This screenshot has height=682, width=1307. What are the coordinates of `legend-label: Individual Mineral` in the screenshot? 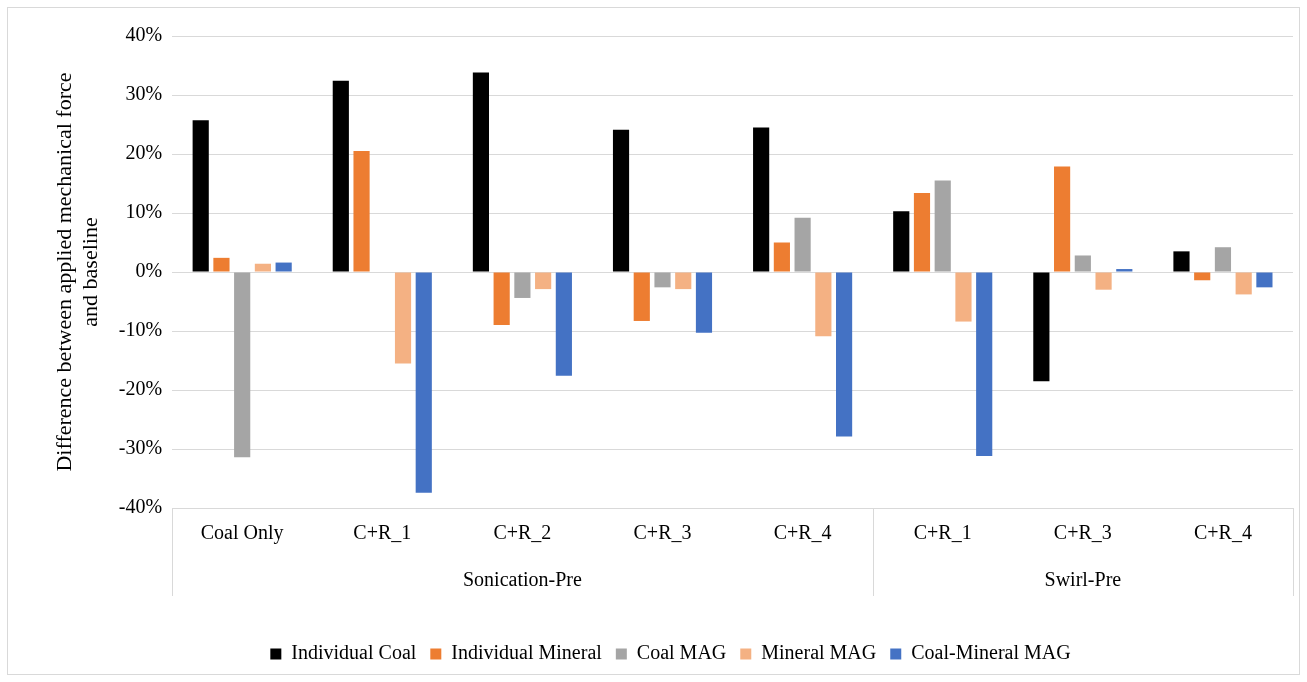 It's located at (527, 652).